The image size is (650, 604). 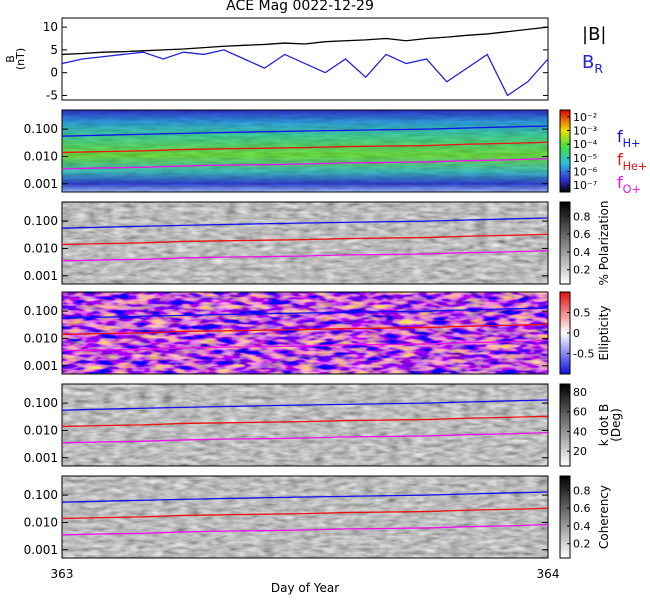 I want to click on y-tick-label: 5, so click(x=54, y=50).